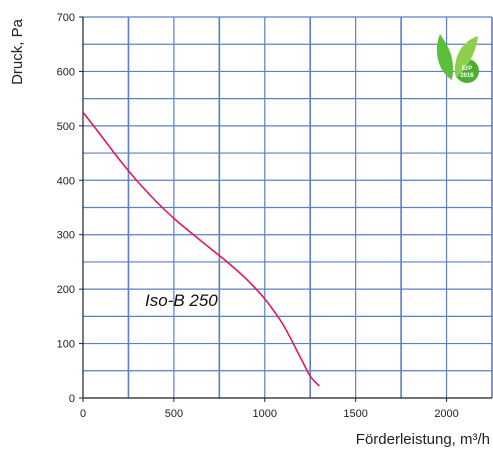 This screenshot has height=451, width=493. What do you see at coordinates (467, 76) in the screenshot?
I see `erp-badge-year: 2016` at bounding box center [467, 76].